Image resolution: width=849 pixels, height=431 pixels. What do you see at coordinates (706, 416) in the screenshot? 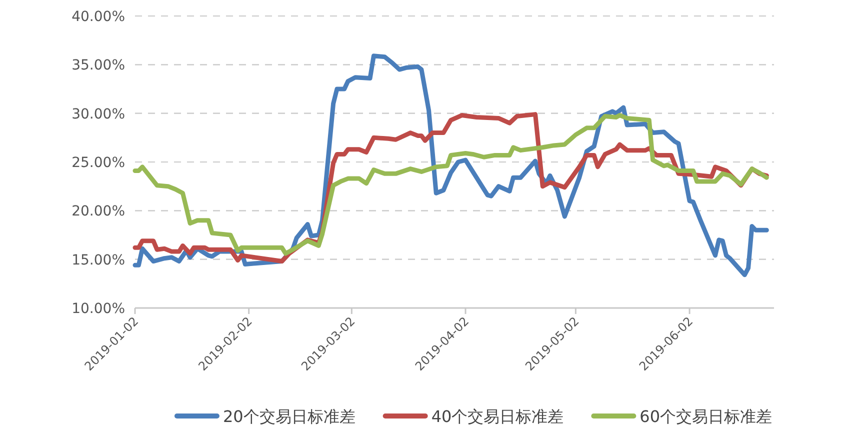
I see `legend-label: 60个交易日标准差` at bounding box center [706, 416].